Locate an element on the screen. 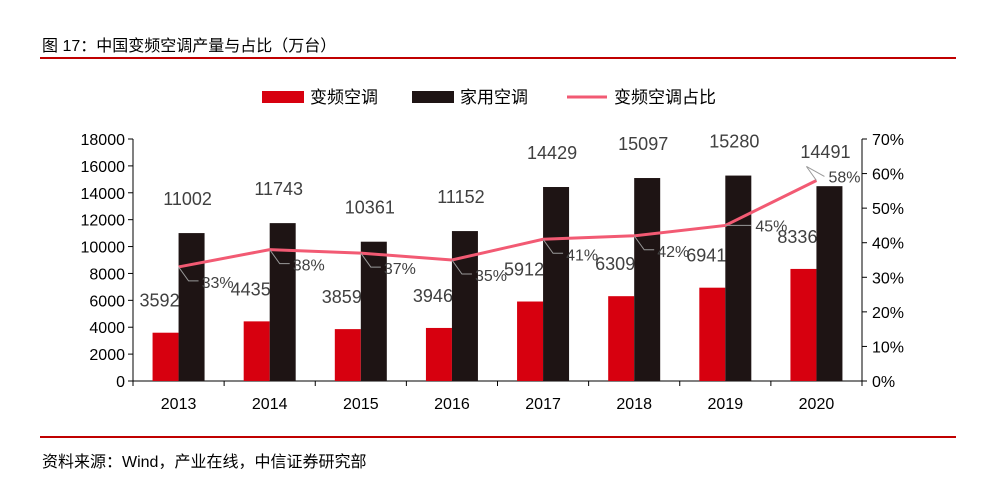 This screenshot has height=491, width=1006. y2-tick-label: 70% is located at coordinates (888, 140).